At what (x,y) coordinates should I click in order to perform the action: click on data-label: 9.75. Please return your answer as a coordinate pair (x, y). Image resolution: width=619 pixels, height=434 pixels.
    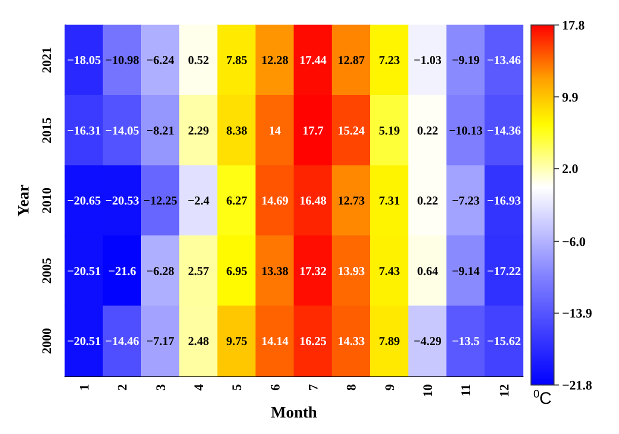
    Looking at the image, I should click on (237, 341).